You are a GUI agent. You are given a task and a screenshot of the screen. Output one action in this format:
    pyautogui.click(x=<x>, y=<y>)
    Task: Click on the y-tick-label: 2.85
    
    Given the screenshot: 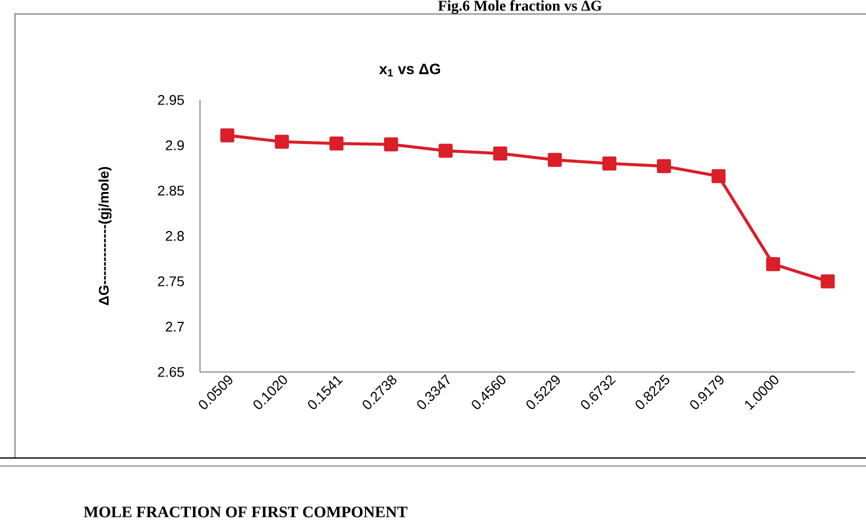 What is the action you would take?
    pyautogui.click(x=171, y=191)
    